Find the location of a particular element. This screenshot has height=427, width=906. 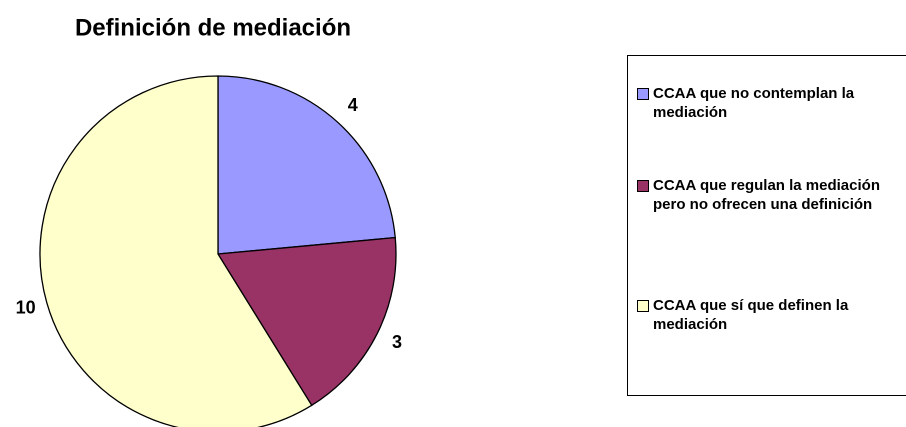

legend-label: CCAA que sí que definen la mediación is located at coordinates (751, 315).